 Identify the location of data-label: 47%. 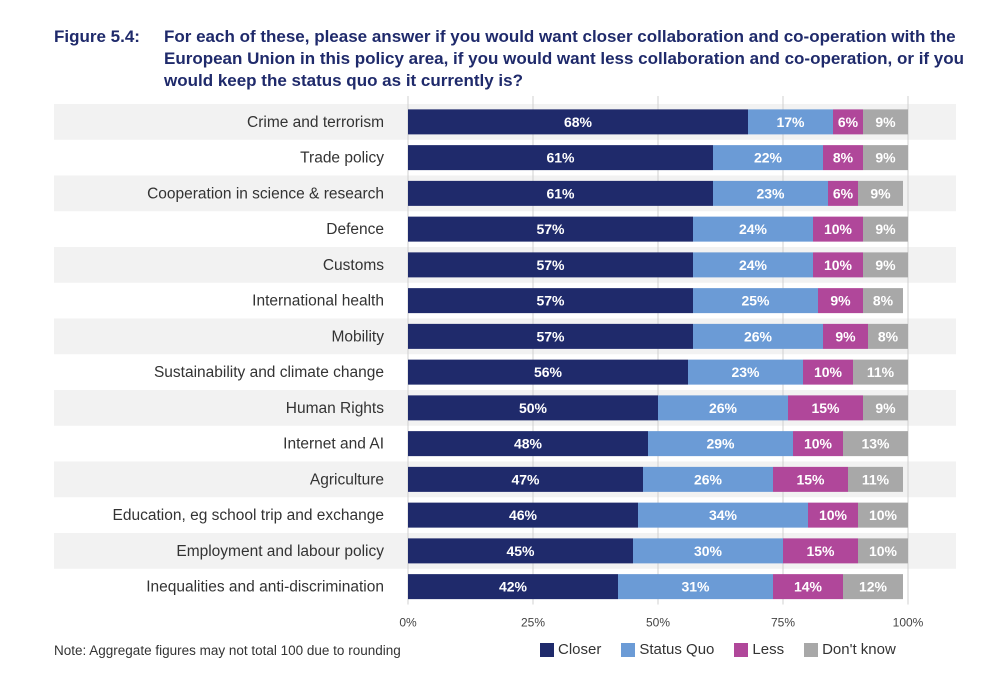
(525, 479).